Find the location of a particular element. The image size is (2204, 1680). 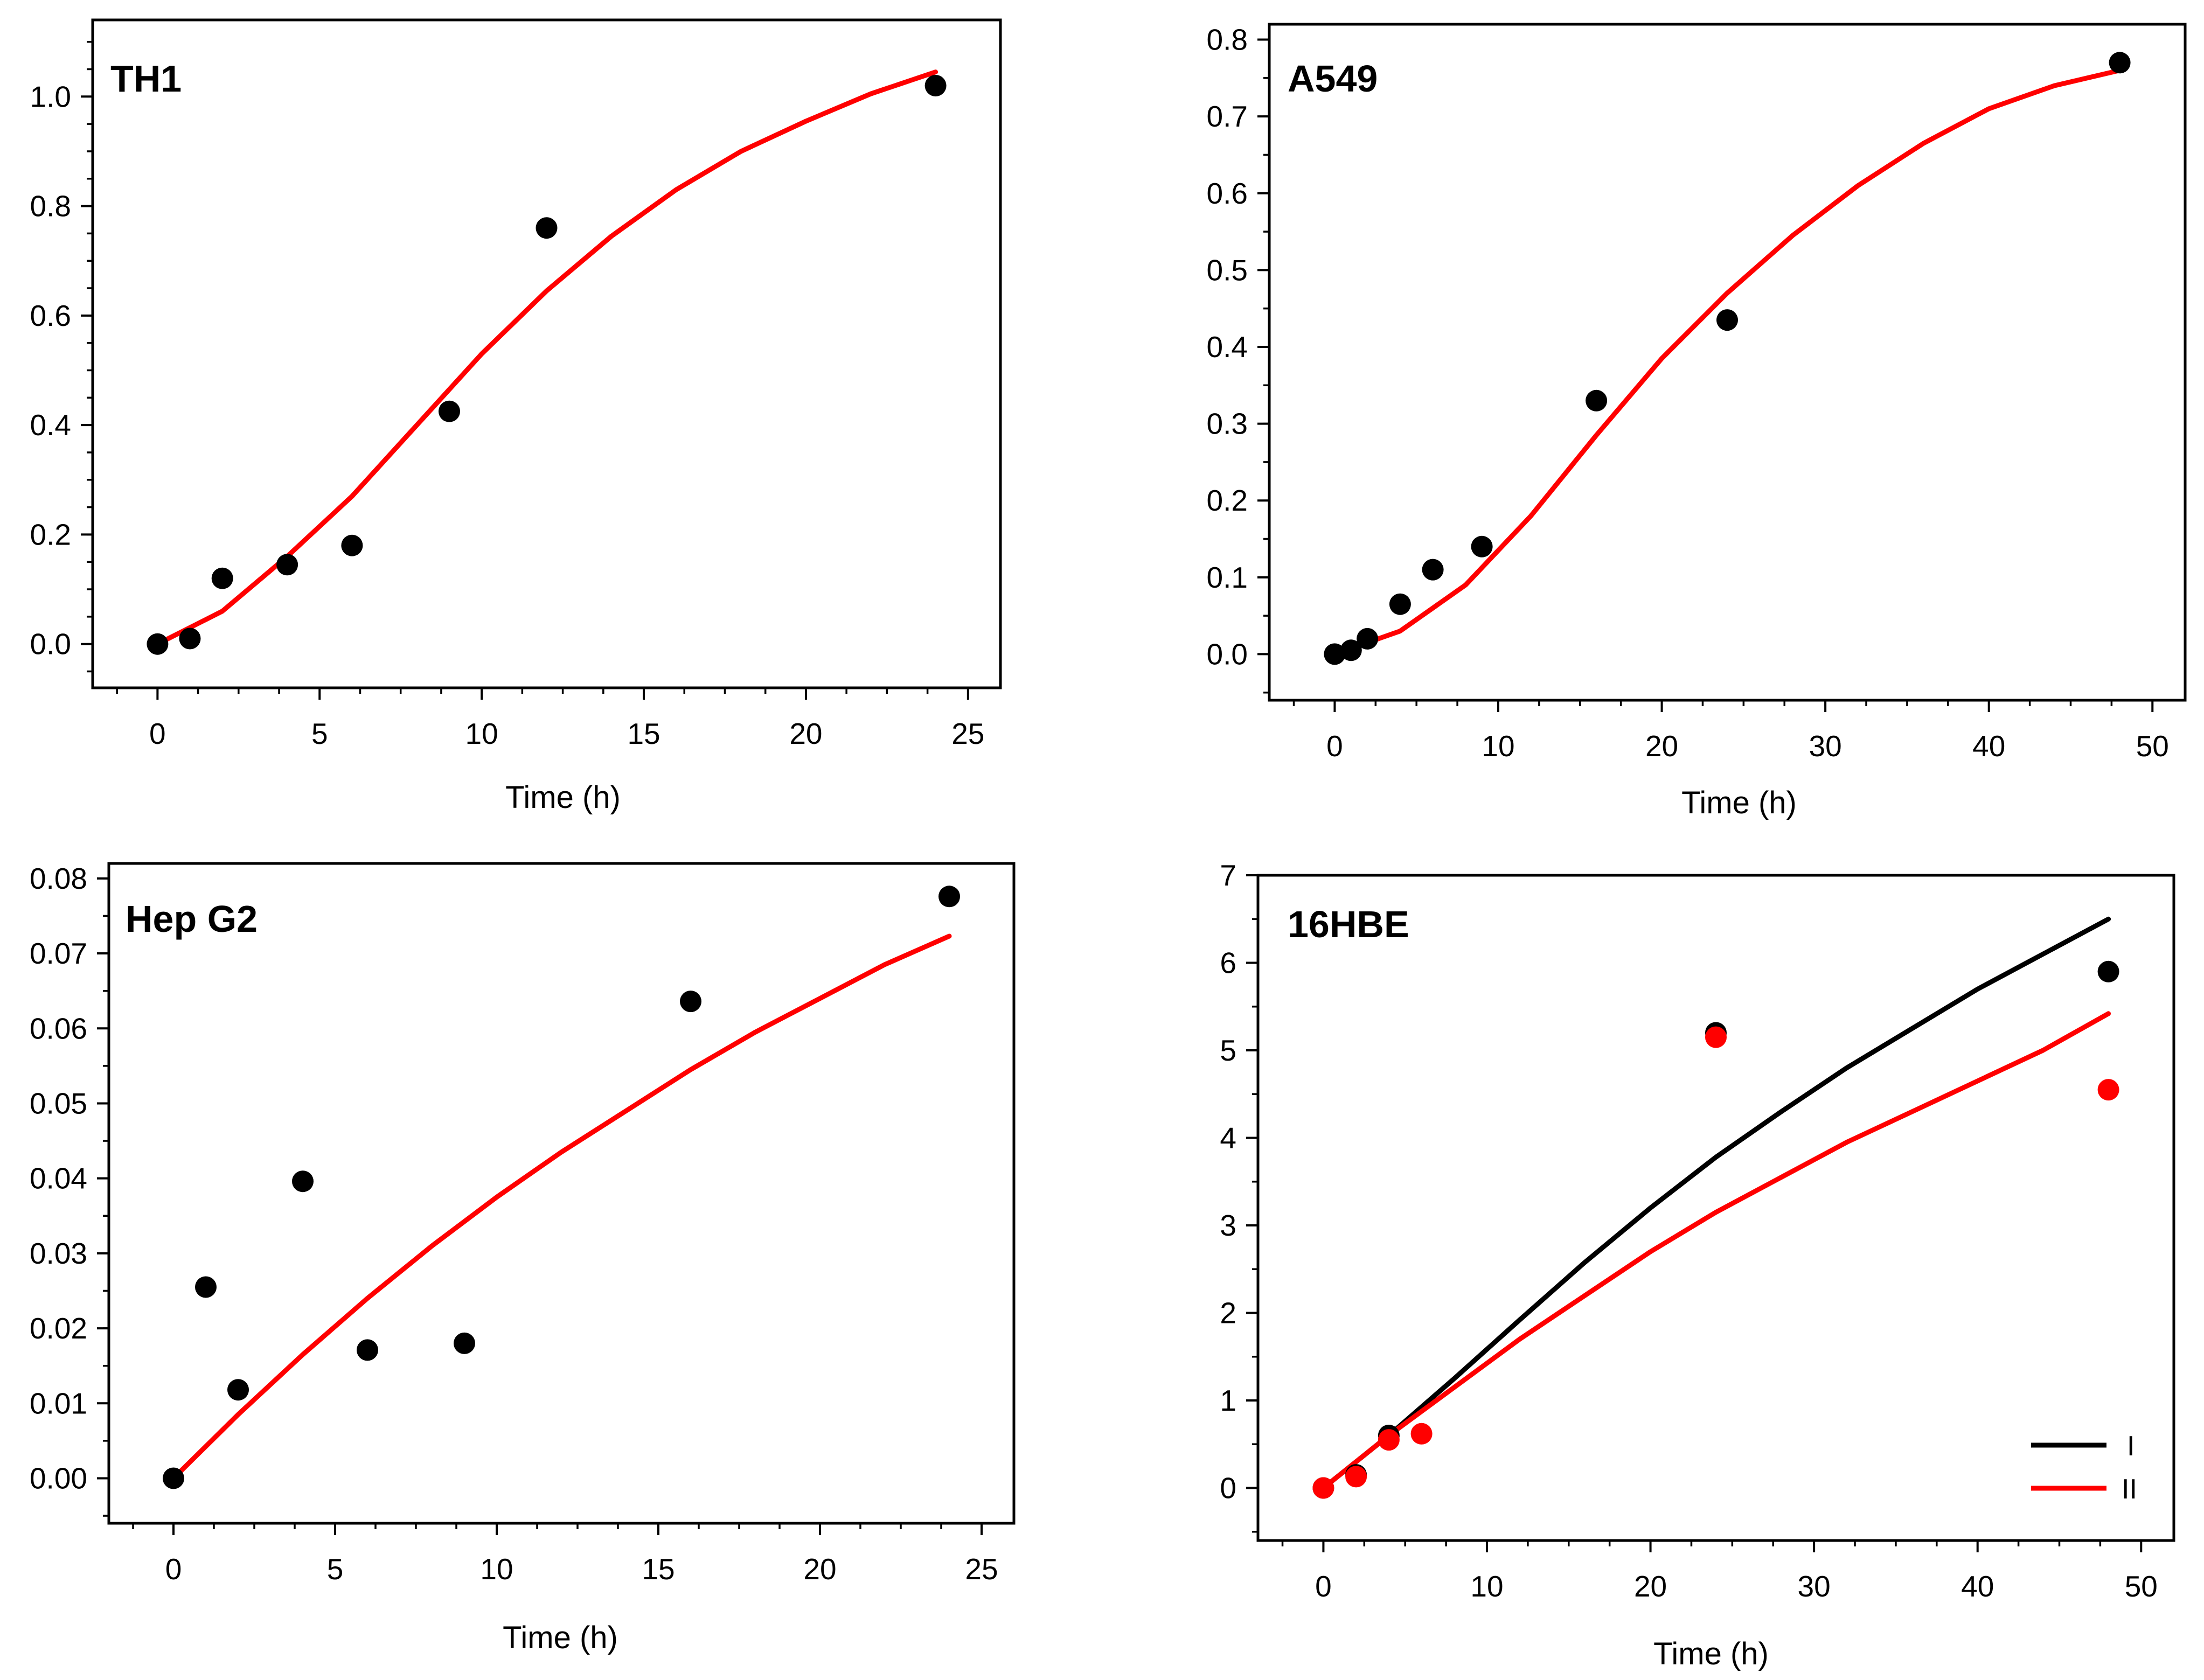

series-line-i is located at coordinates (1715, 1203).